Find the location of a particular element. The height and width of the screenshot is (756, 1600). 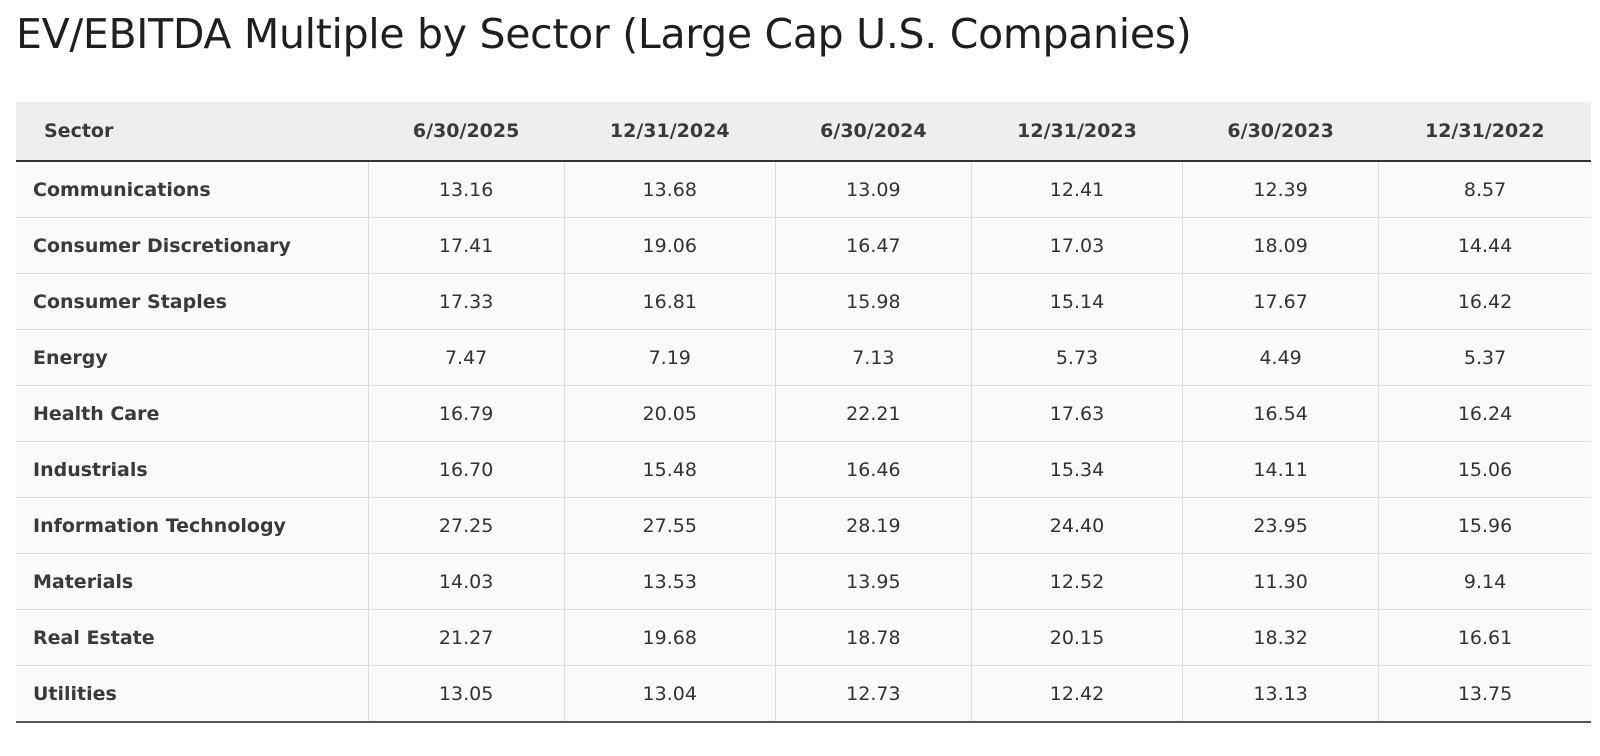

value-cell: 16.46 is located at coordinates (873, 469).